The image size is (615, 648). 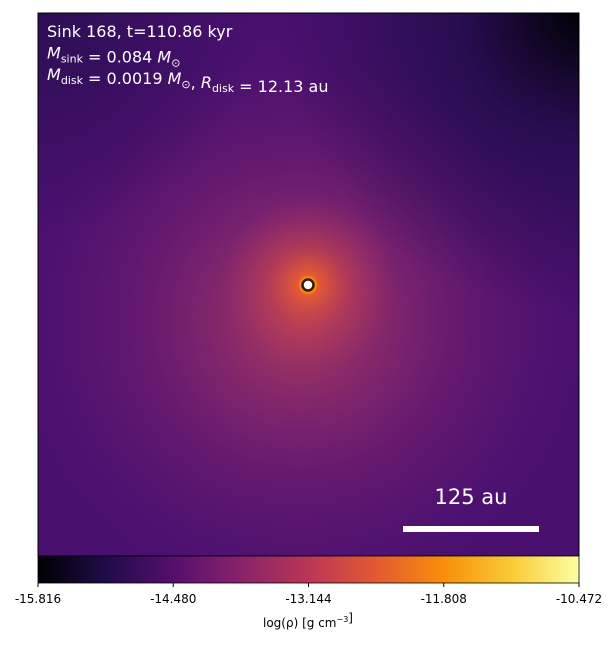 I want to click on title-line: Mdisk = 0.0019 M⊙, Rdisk = 12.13 au, so click(x=188, y=80).